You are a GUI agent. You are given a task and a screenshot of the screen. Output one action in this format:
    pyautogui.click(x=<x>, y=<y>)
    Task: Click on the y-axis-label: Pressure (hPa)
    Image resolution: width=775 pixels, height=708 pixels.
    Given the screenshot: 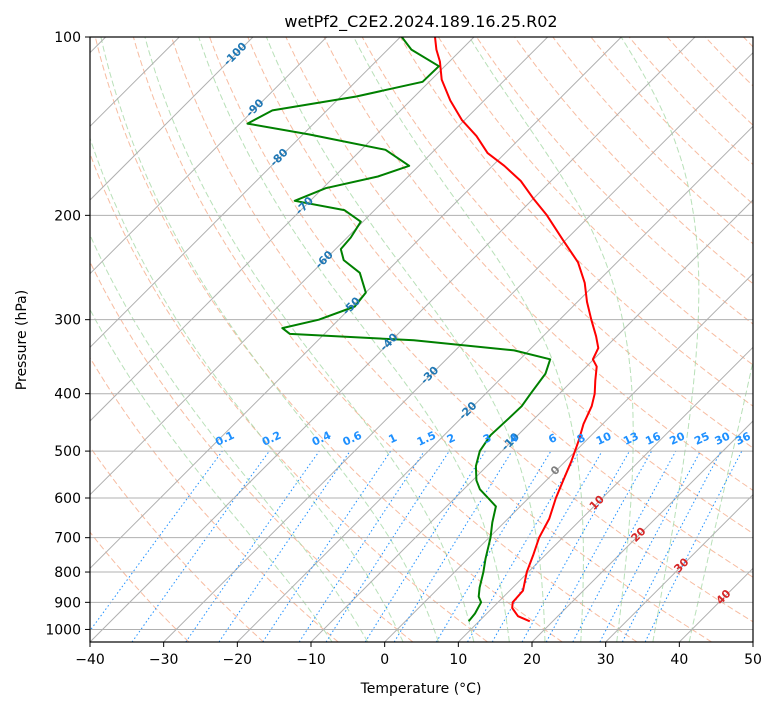 What is the action you would take?
    pyautogui.click(x=22, y=340)
    